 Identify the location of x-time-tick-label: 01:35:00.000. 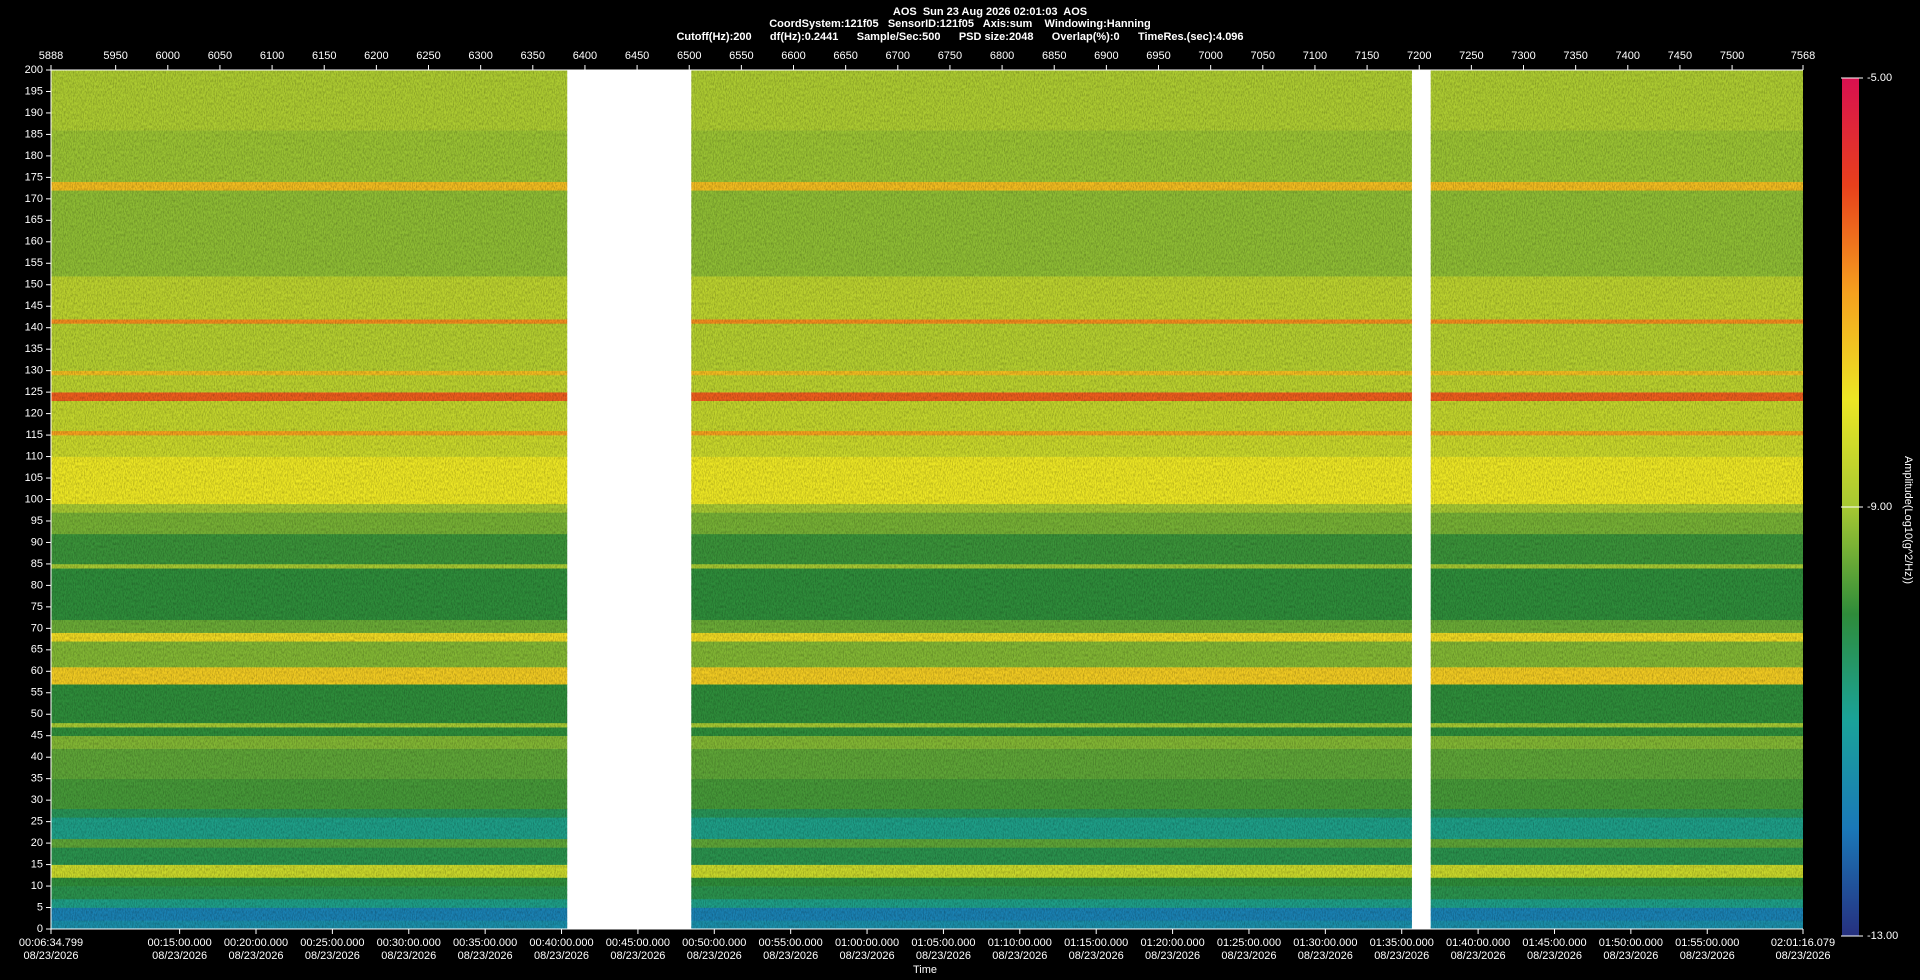
(1402, 943).